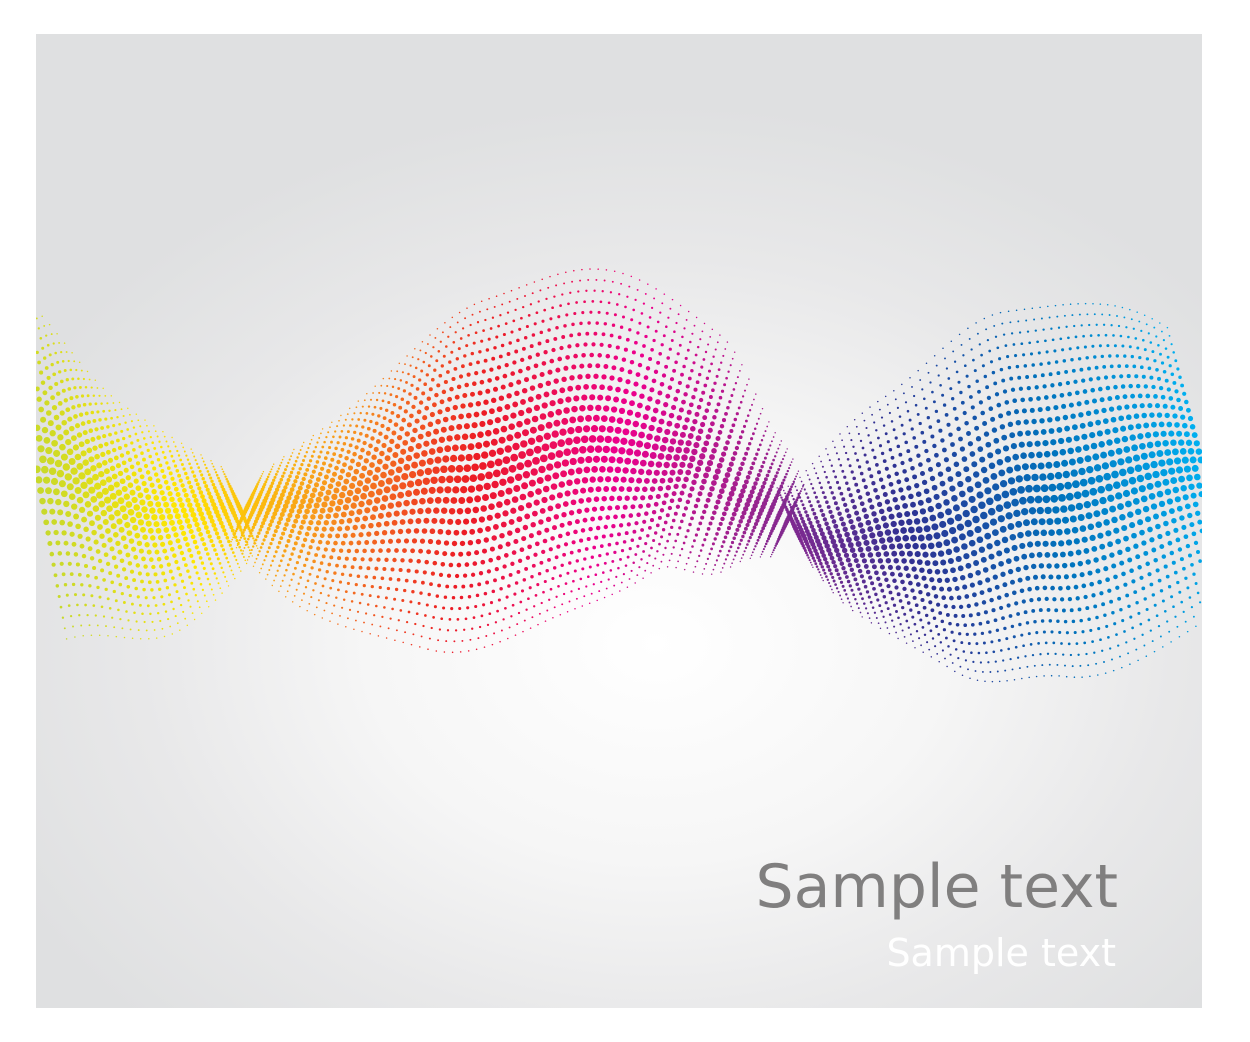 The image size is (1250, 1042). Describe the element at coordinates (1001, 953) in the screenshot. I see `subline-text: Sample text` at that location.